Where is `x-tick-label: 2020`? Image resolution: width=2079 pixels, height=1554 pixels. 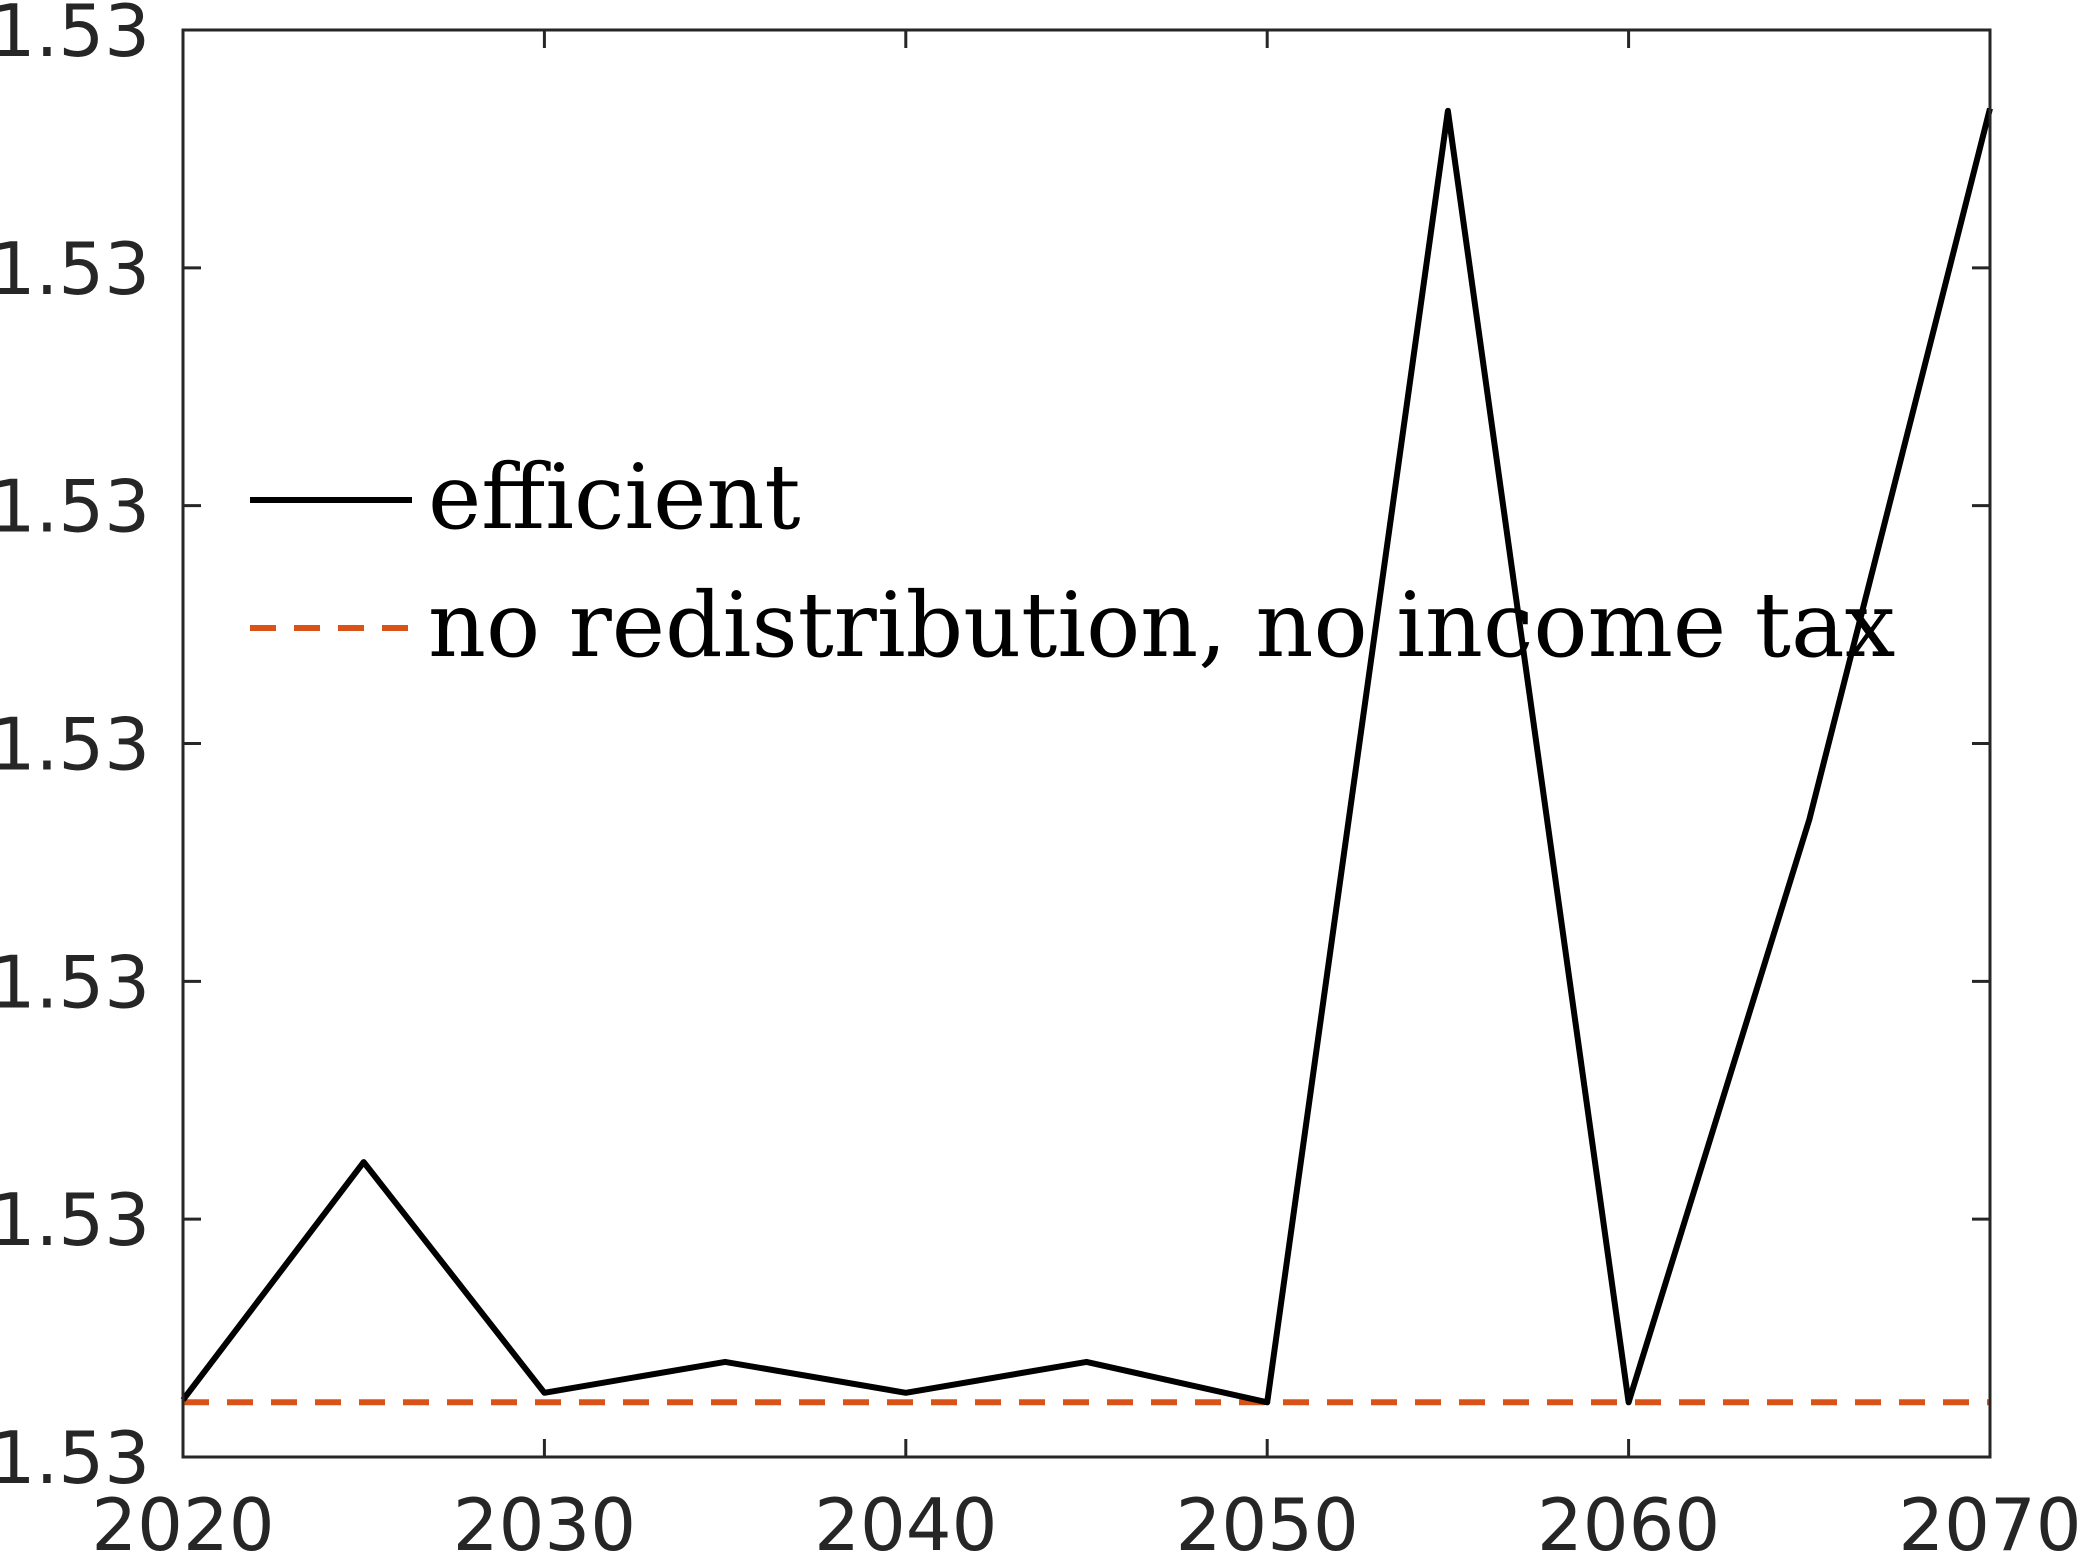
x-tick-label: 2020 is located at coordinates (182, 1518).